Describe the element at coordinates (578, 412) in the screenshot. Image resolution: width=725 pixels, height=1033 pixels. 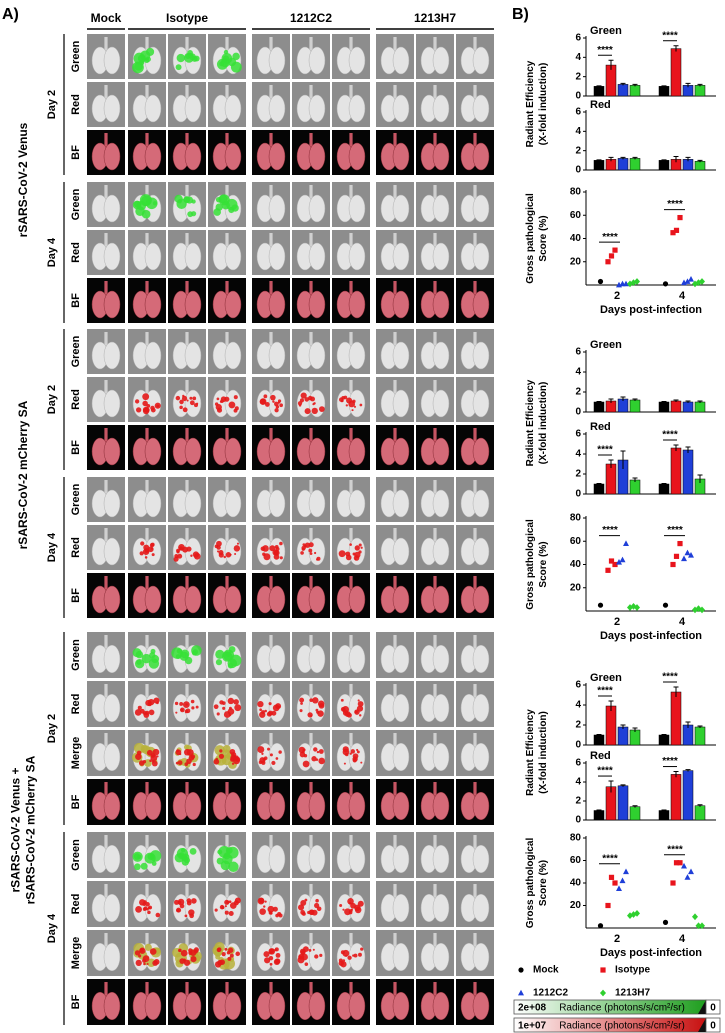
I see `y-tick-label: 0` at that location.